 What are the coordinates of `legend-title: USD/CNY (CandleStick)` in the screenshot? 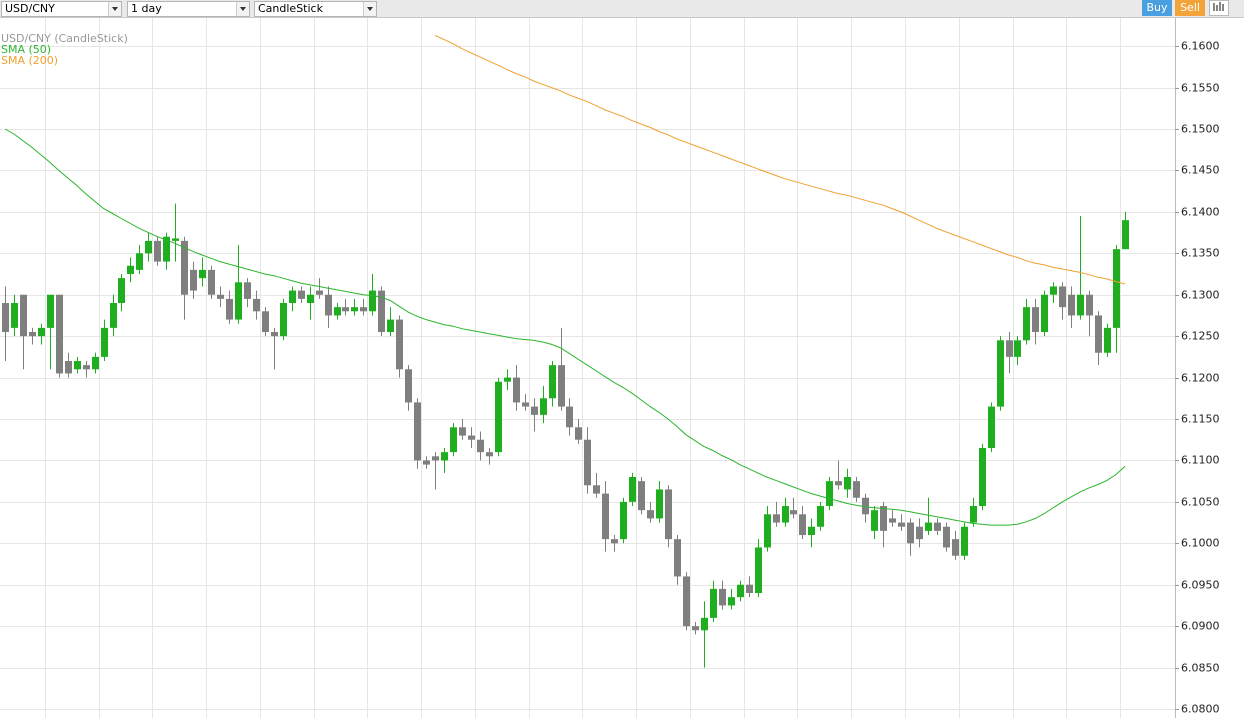 It's located at (64, 38).